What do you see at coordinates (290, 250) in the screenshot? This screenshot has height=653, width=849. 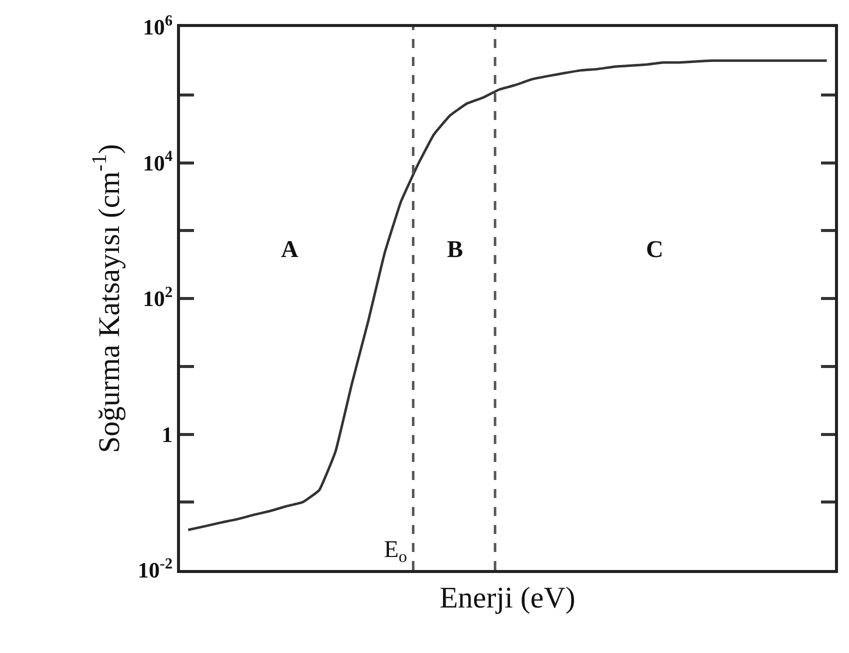 I see `annotation: A` at bounding box center [290, 250].